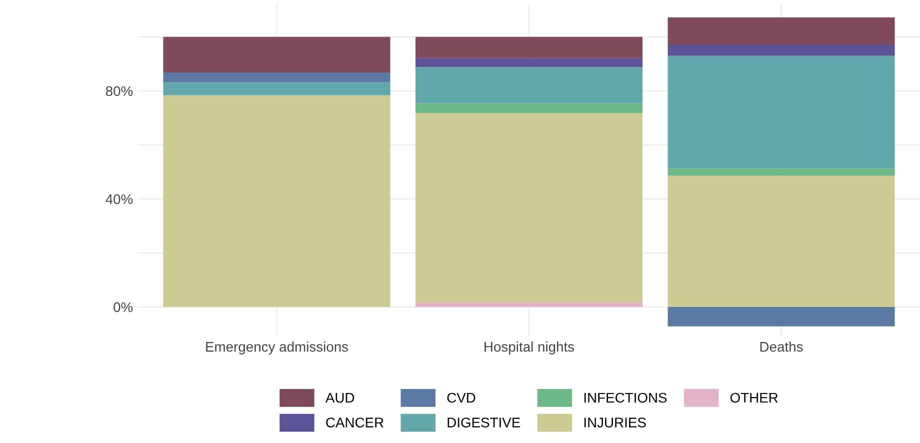 Image resolution: width=920 pixels, height=443 pixels. I want to click on legend-label: OTHER, so click(754, 397).